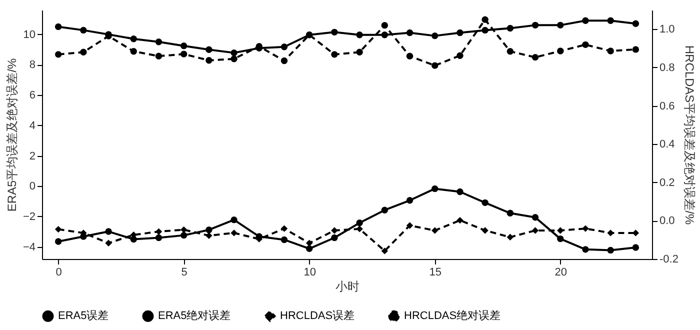  I want to click on y2-tick-label: 1.0, so click(667, 30).